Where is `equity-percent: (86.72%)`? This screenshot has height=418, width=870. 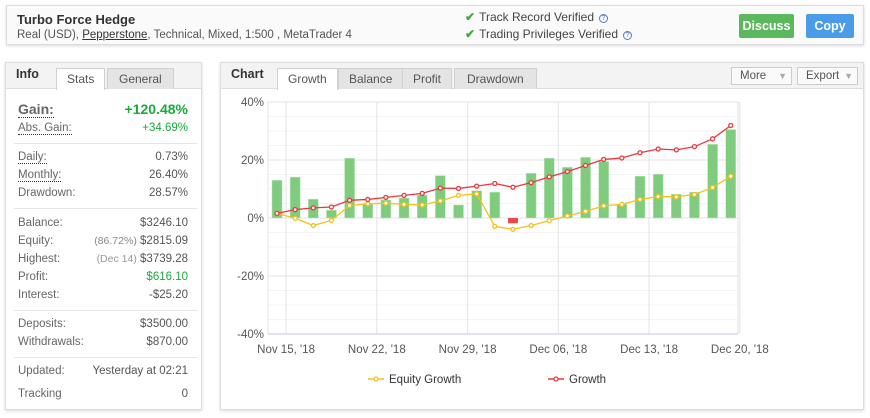
equity-percent: (86.72%) is located at coordinates (115, 241).